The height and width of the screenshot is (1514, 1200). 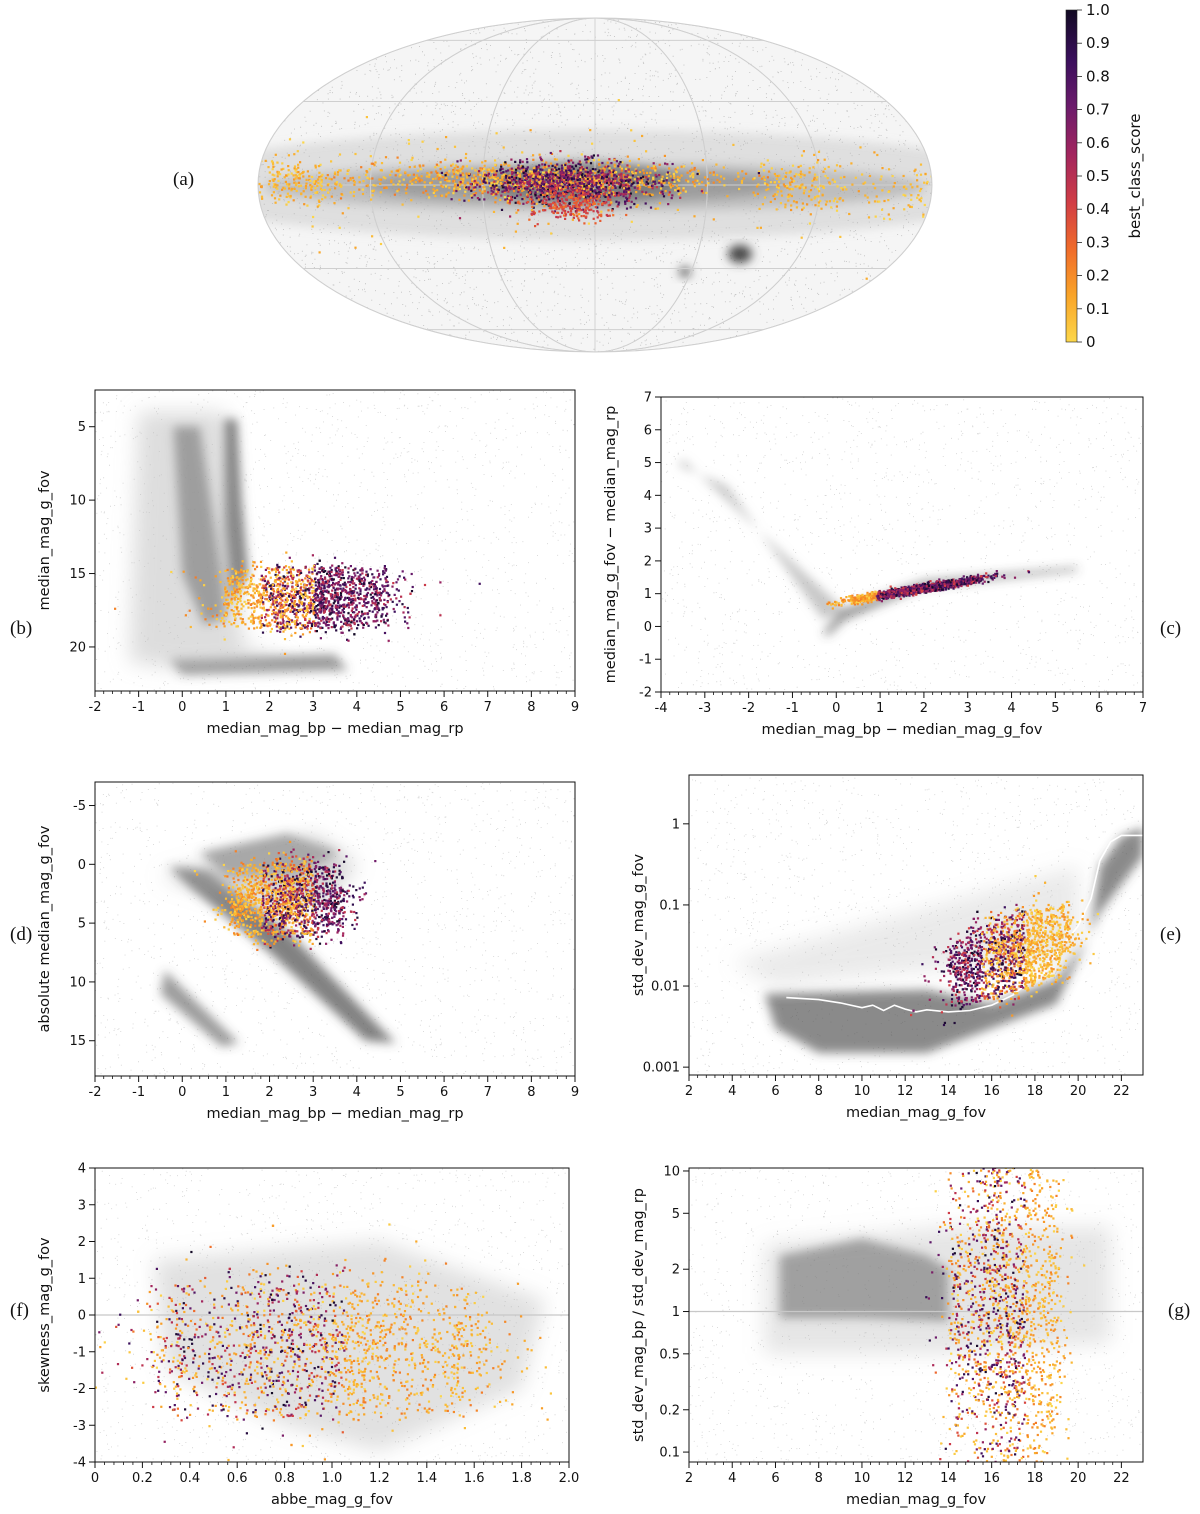 I want to click on y-axis-label: skewness_mag_g_fov, so click(x=45, y=1315).